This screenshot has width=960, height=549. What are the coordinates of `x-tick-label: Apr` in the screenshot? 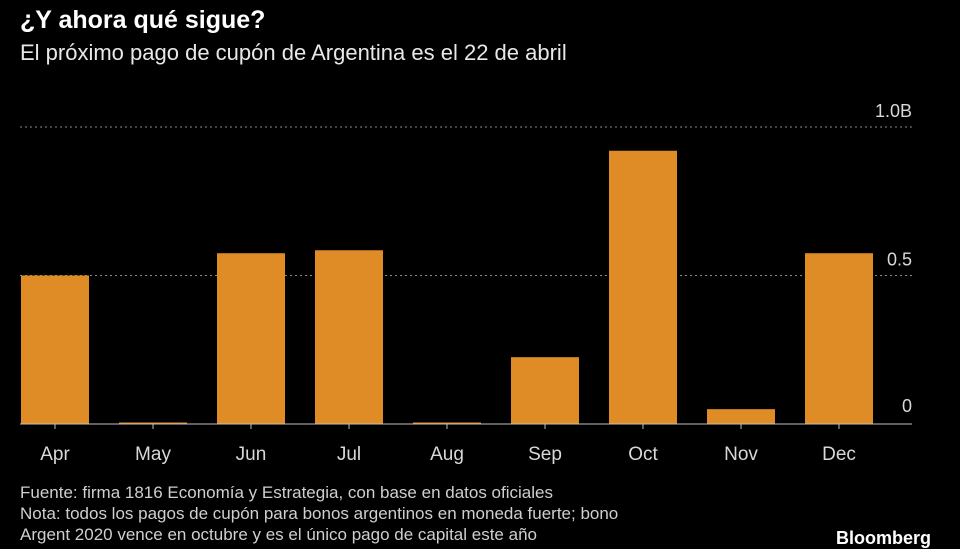 It's located at (55, 454).